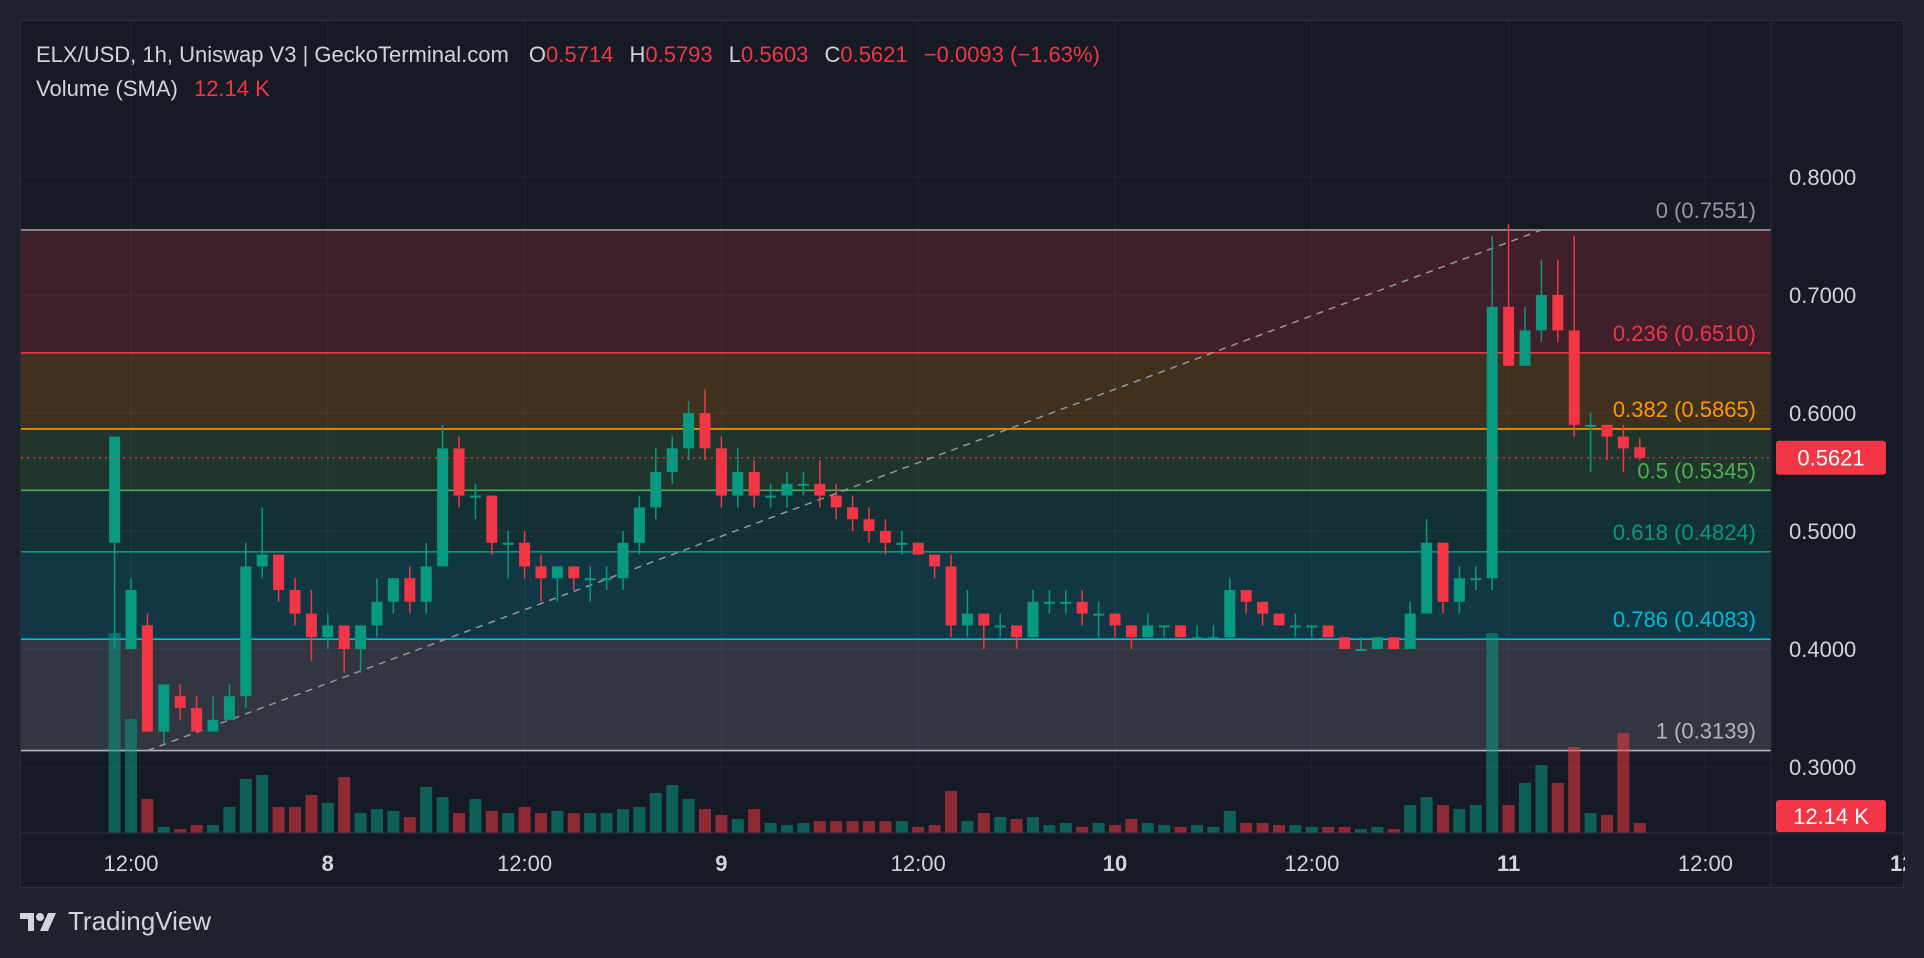 The image size is (1924, 958). What do you see at coordinates (1684, 532) in the screenshot?
I see `fib-level-label: 0.618 (0.4824)` at bounding box center [1684, 532].